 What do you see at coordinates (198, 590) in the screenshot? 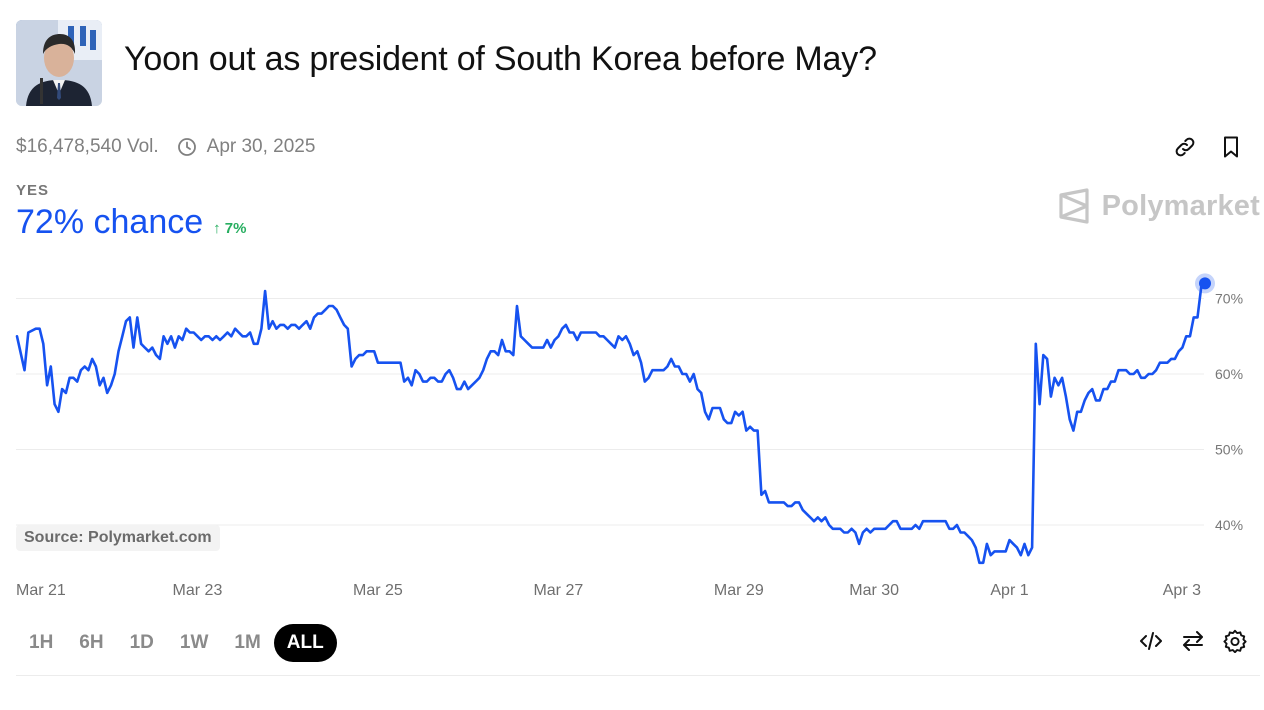
I see `x-tick-label: Mar 23` at bounding box center [198, 590].